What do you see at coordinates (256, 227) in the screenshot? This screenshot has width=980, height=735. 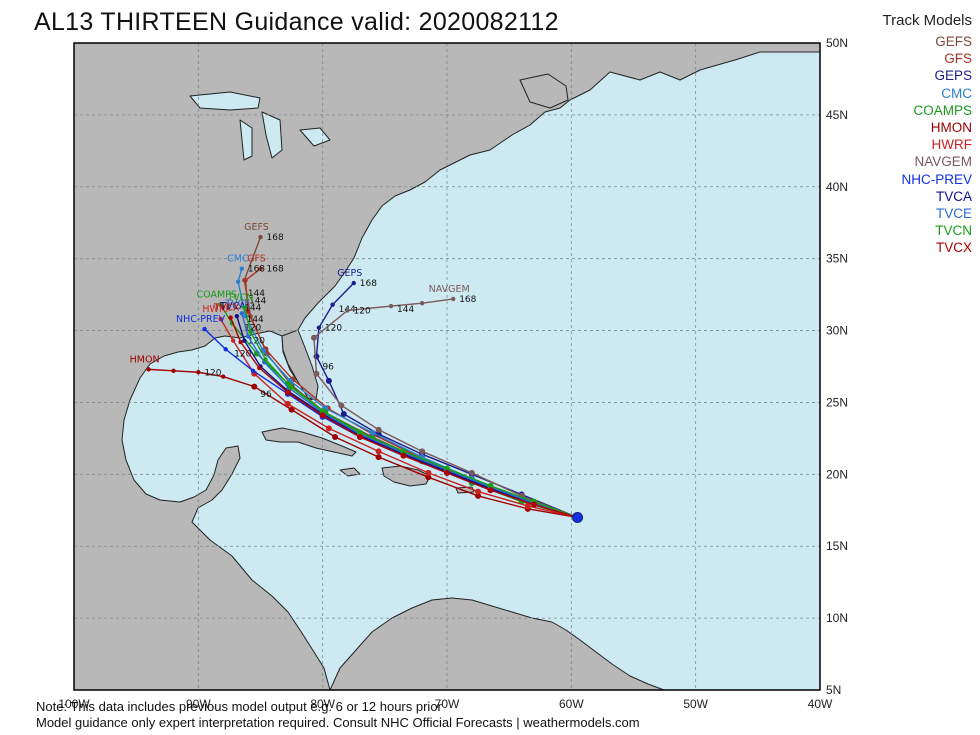 I see `track-end-label: GEFS` at bounding box center [256, 227].